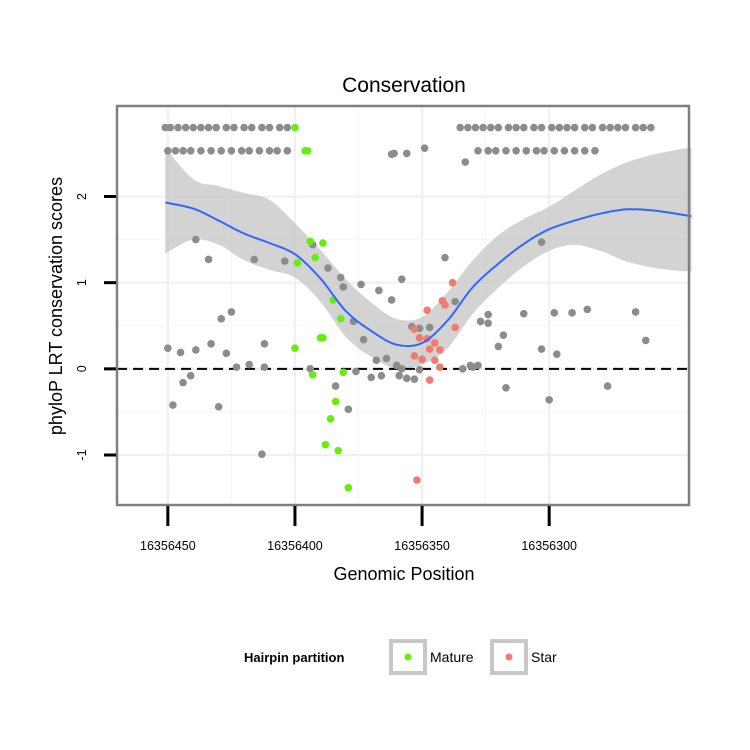  I want to click on y-tick-label: -1, so click(82, 454).